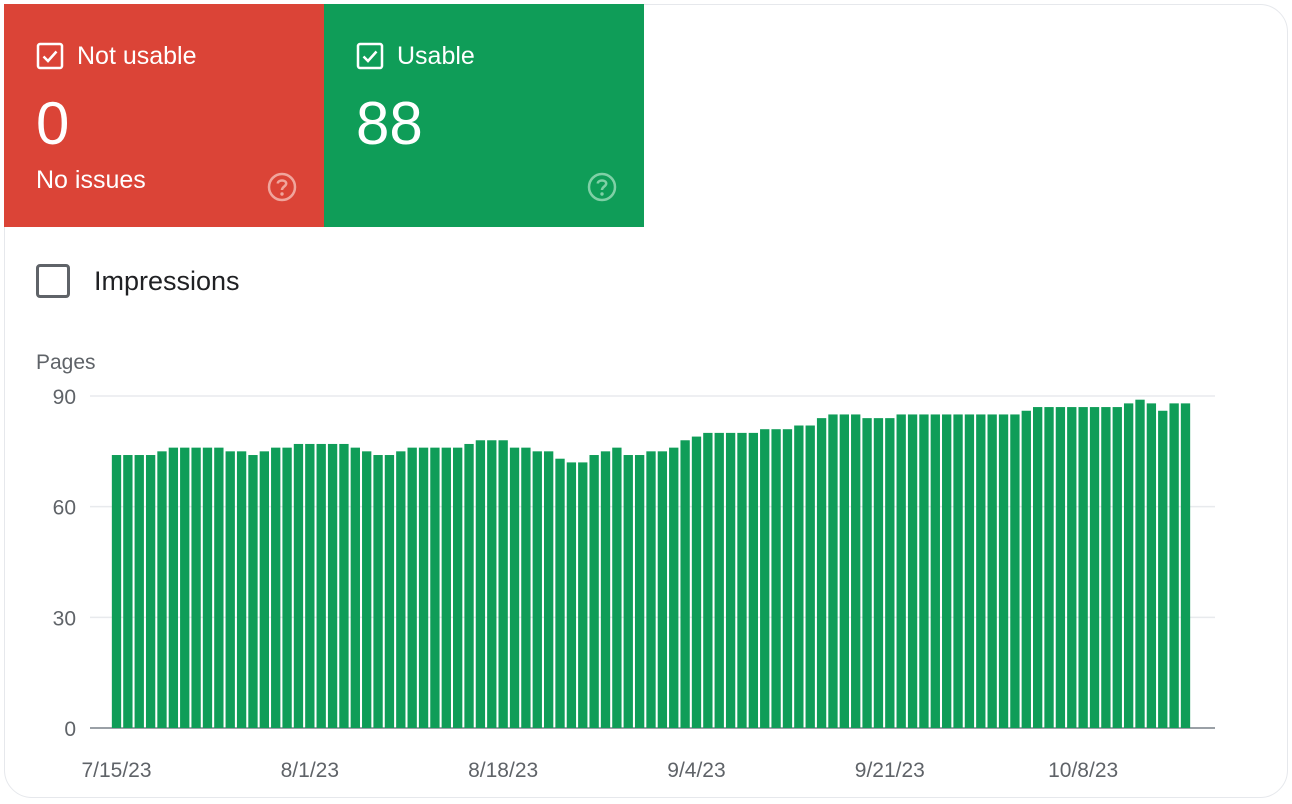 The image size is (1292, 804). Describe the element at coordinates (138, 281) in the screenshot. I see `impressions-toggle: Impressions` at that location.